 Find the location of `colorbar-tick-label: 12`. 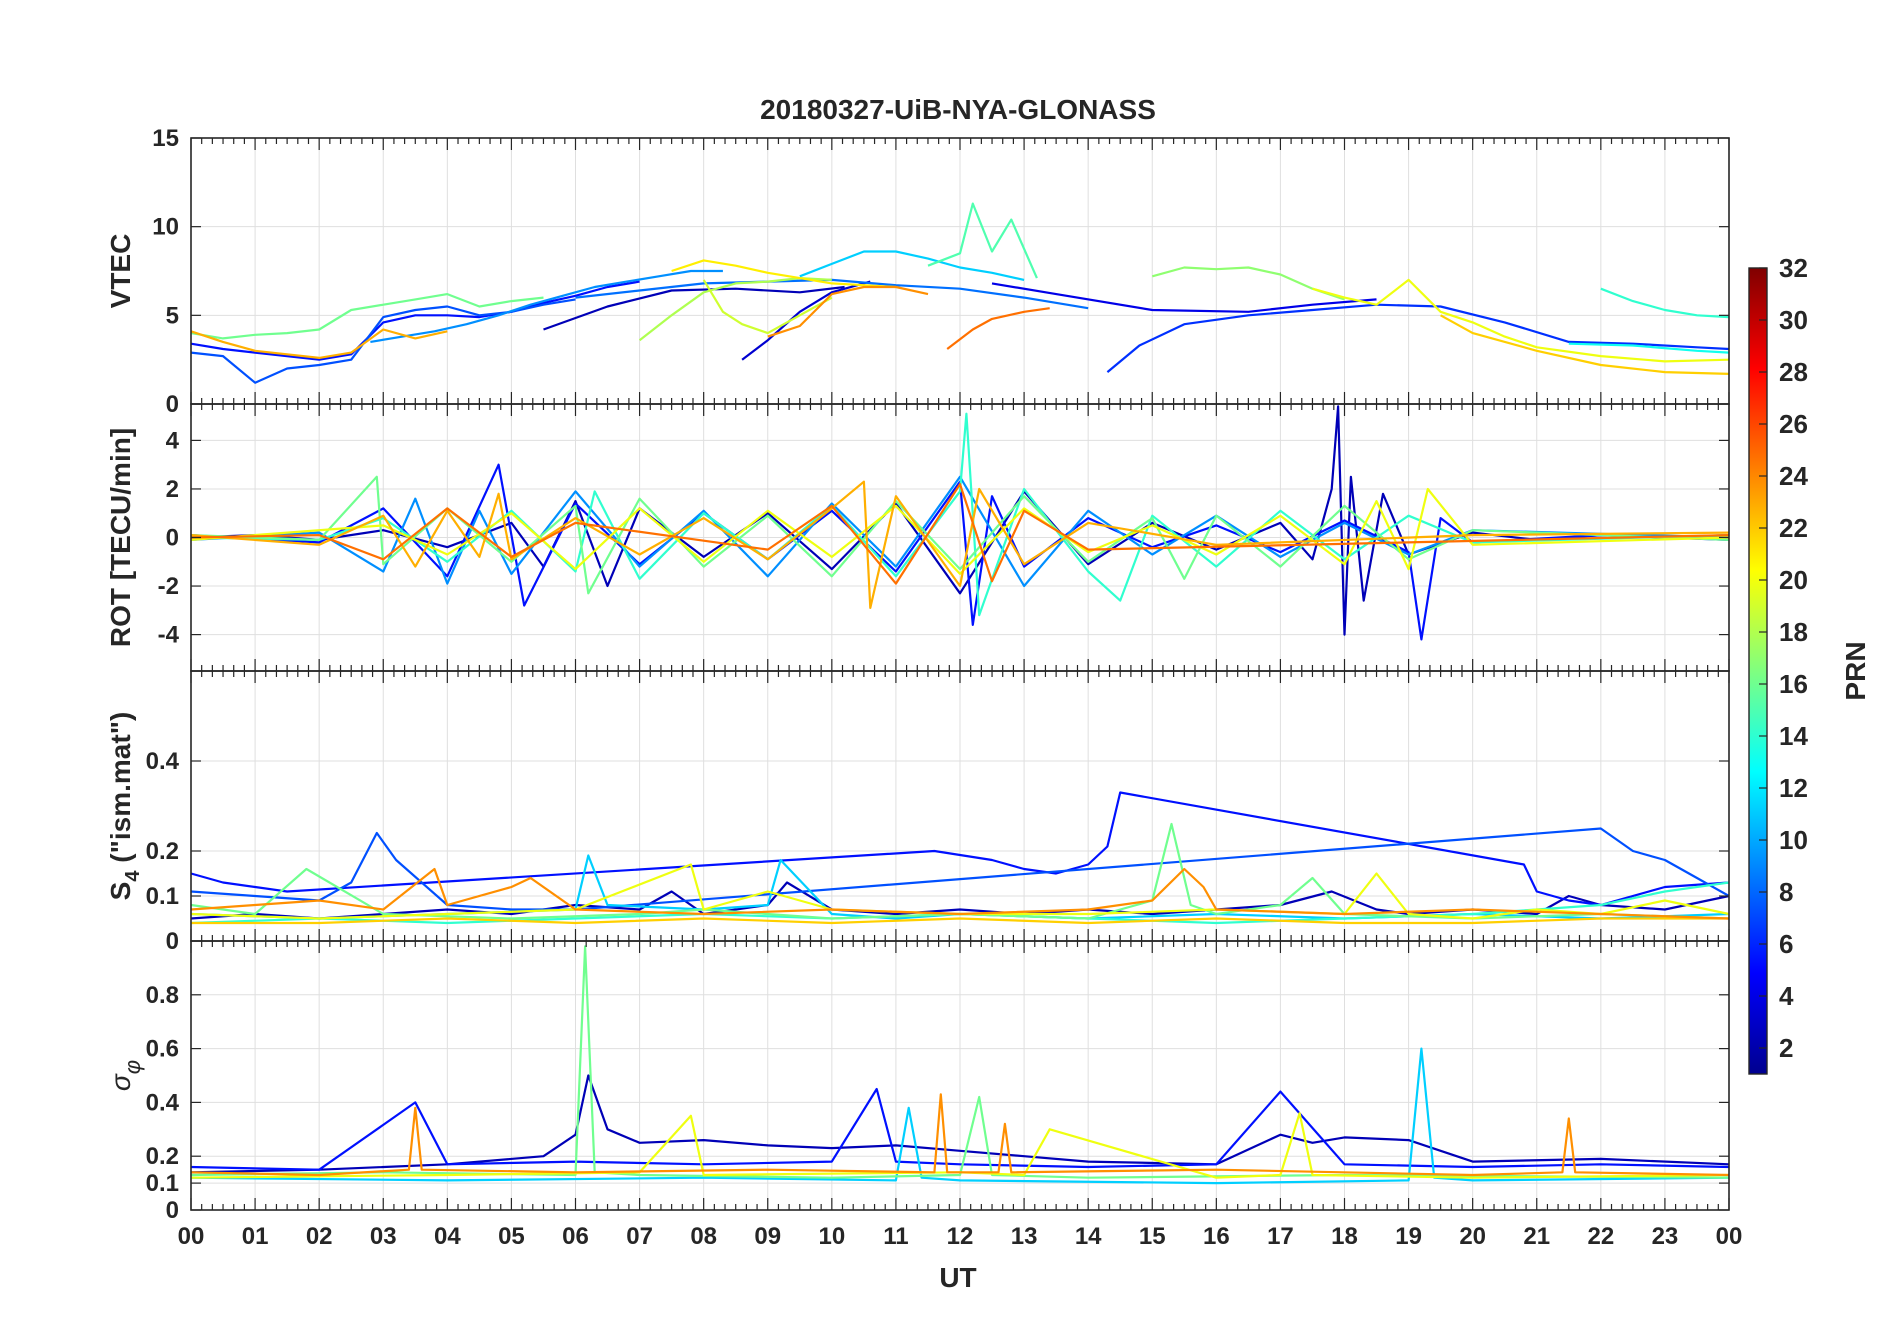

colorbar-tick-label: 12 is located at coordinates (1793, 788).